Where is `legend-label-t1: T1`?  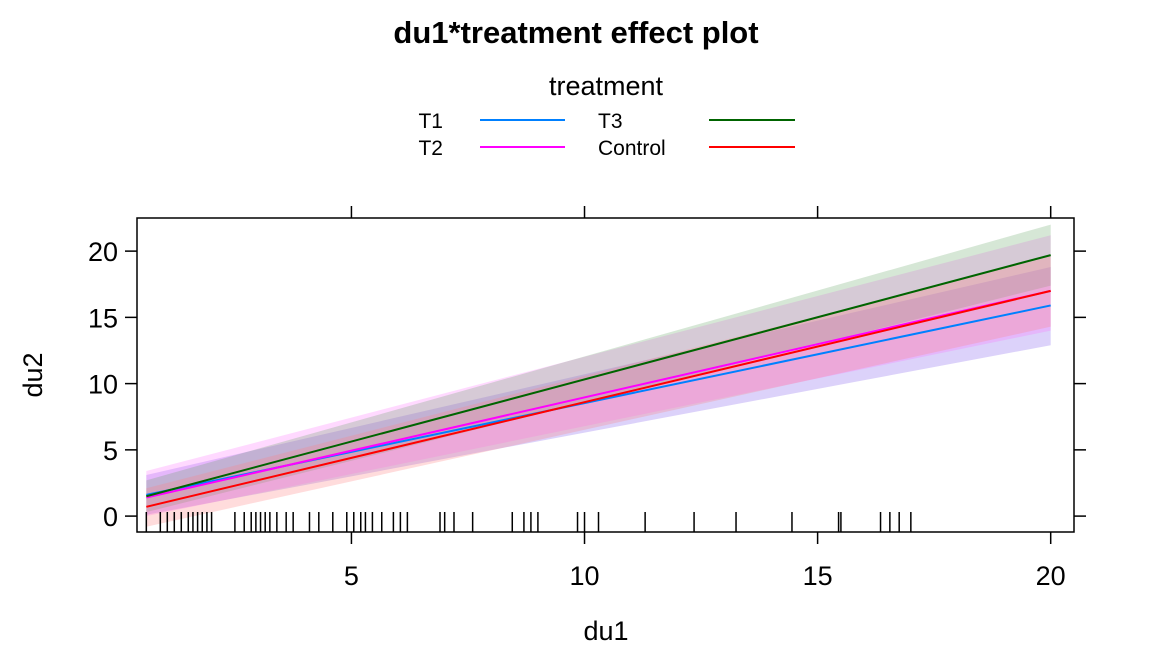
legend-label-t1: T1 is located at coordinates (430, 121).